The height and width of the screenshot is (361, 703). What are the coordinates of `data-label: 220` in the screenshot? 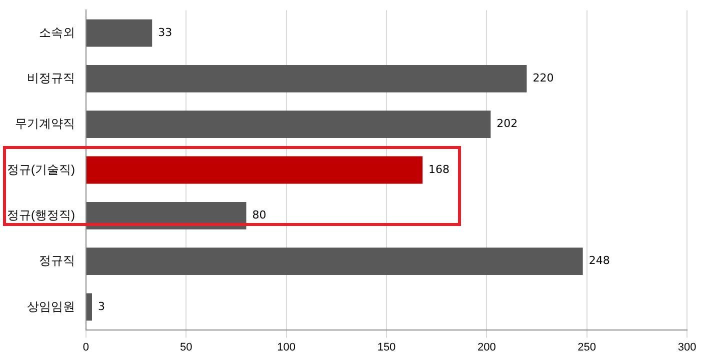 It's located at (543, 78).